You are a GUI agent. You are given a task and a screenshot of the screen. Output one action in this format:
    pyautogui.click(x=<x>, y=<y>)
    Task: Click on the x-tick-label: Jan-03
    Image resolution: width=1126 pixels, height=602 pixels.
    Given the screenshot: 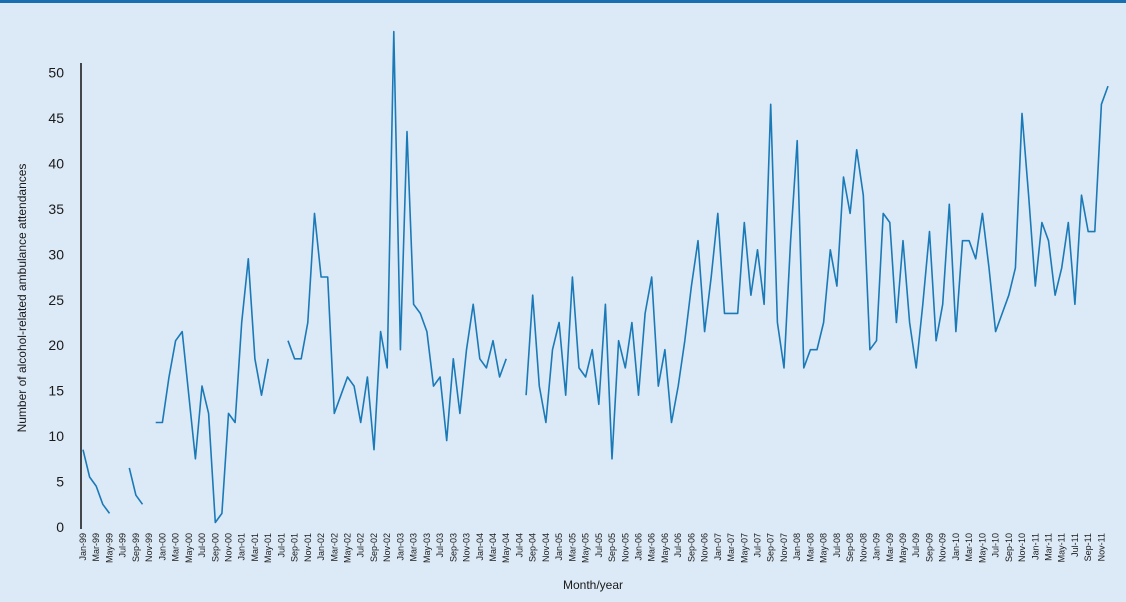 What is the action you would take?
    pyautogui.click(x=400, y=547)
    